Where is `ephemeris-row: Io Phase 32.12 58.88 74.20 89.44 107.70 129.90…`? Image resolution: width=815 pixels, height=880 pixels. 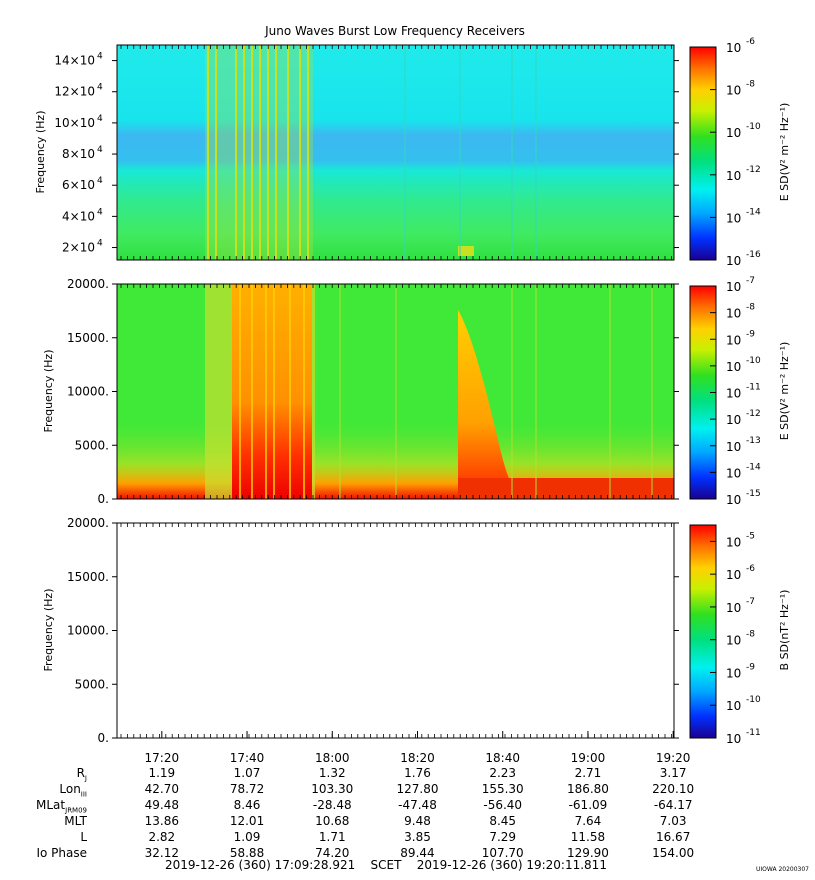
ephemeris-row: Io Phase 32.12 58.88 74.20 89.44 107.70 129.90… is located at coordinates (407, 853).